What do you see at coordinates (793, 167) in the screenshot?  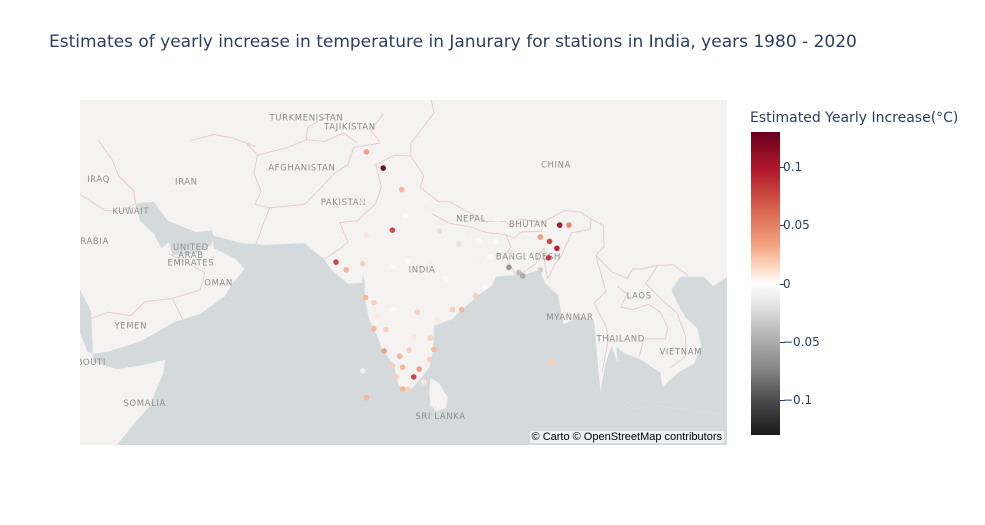 I see `colorbar-tick-label: 0.1` at bounding box center [793, 167].